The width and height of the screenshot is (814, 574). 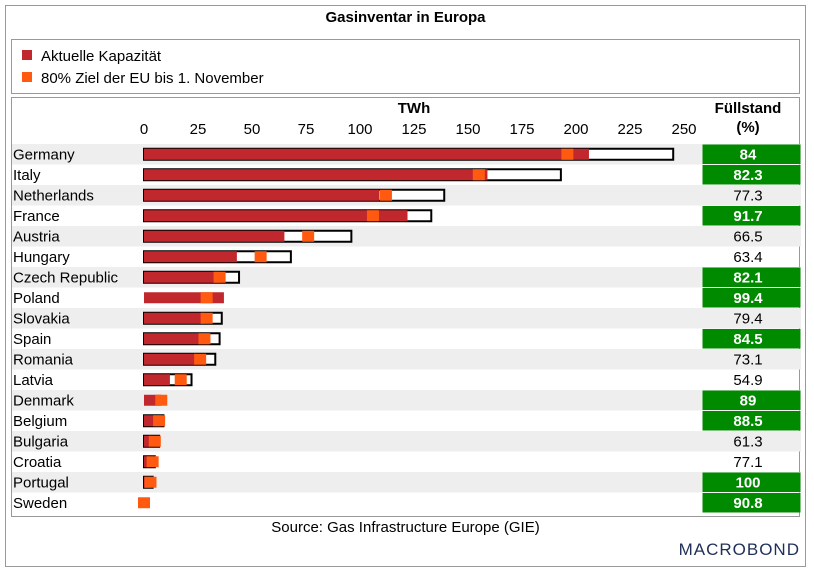 I want to click on category-label: Germany, so click(x=44, y=155).